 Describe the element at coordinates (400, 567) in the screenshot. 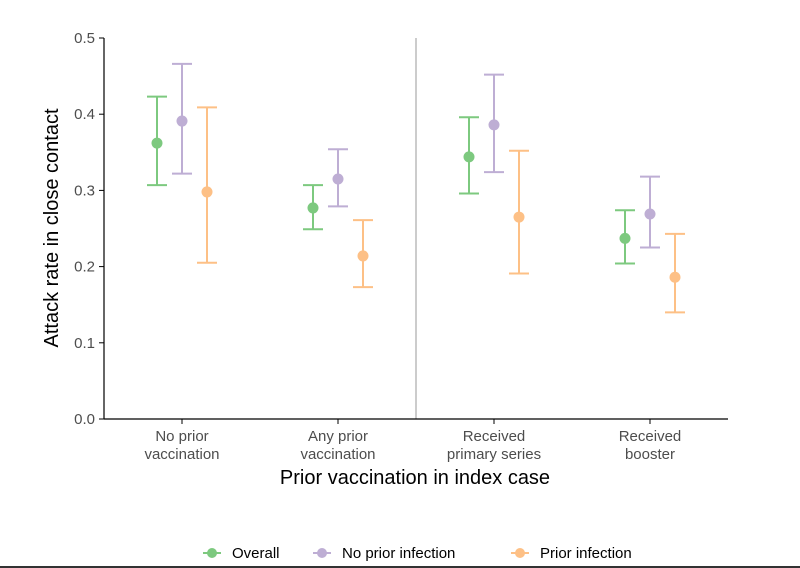

I see `window-bottom-edge` at that location.